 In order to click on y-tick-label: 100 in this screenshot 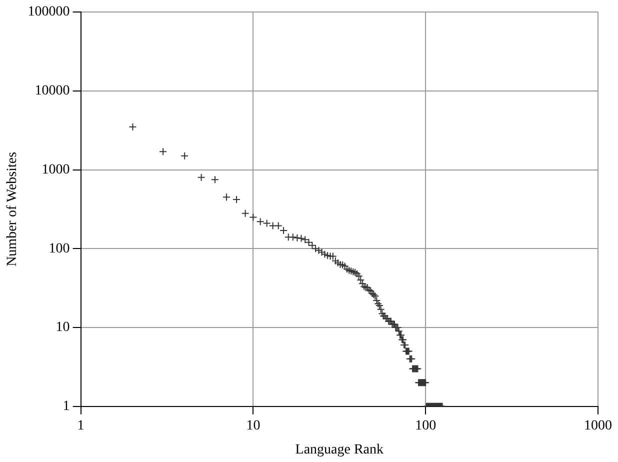, I will do `click(59, 248)`.